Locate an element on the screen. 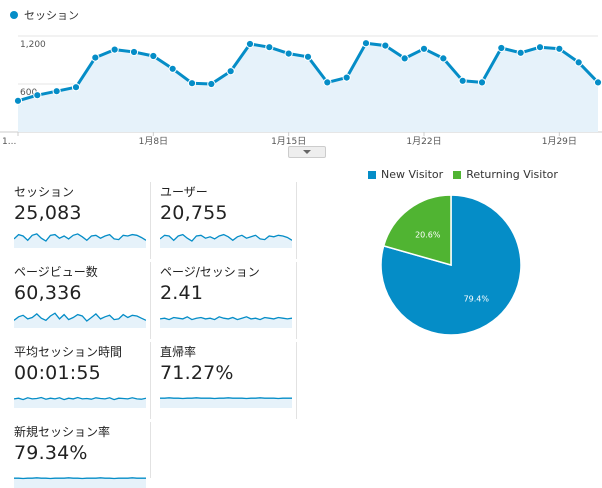 The width and height of the screenshot is (602, 488). metric-label: ページビュー数 is located at coordinates (56, 272).